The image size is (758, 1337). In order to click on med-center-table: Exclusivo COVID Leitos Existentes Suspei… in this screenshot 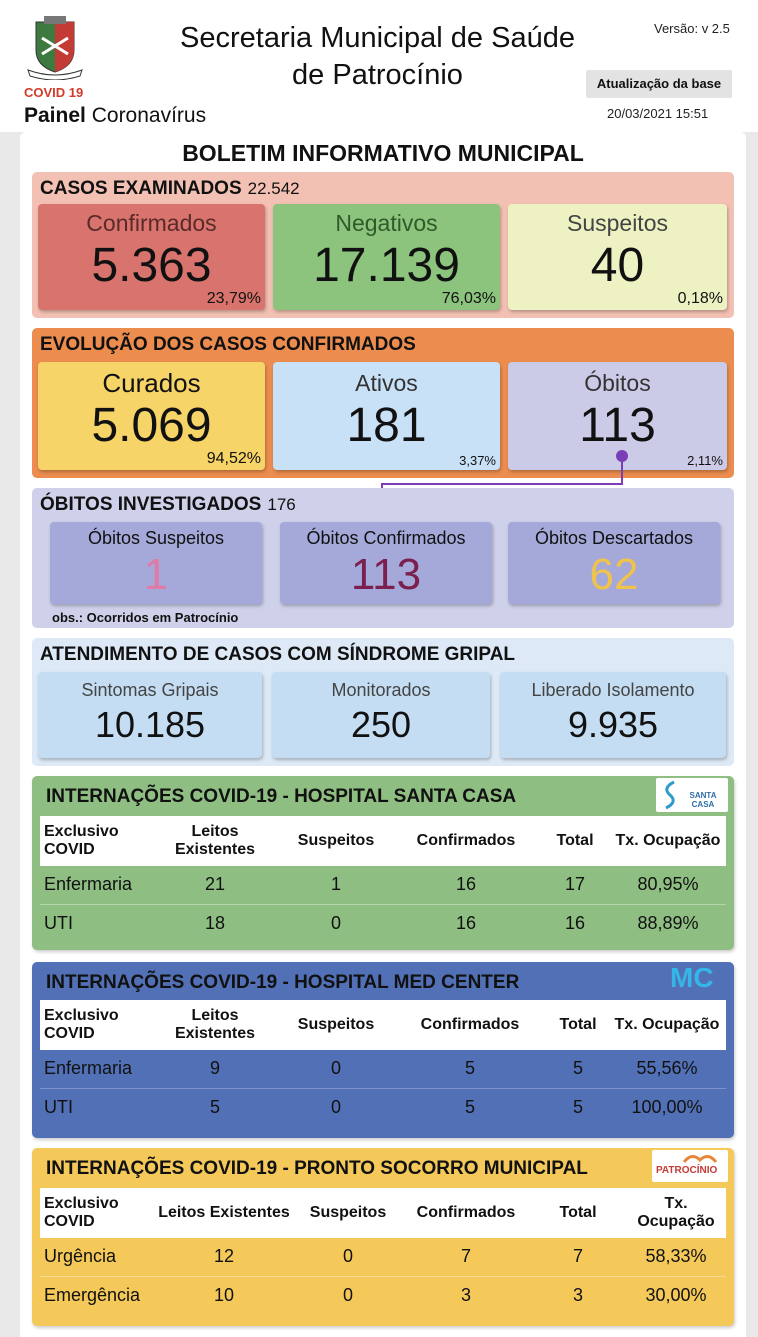, I will do `click(383, 1063)`.